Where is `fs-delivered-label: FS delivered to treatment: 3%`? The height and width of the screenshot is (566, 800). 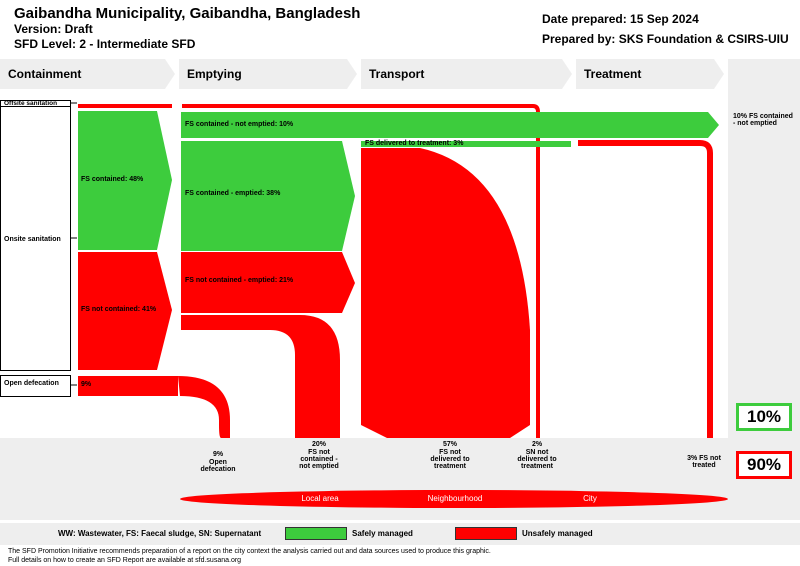
fs-delivered-label: FS delivered to treatment: 3% is located at coordinates (414, 143).